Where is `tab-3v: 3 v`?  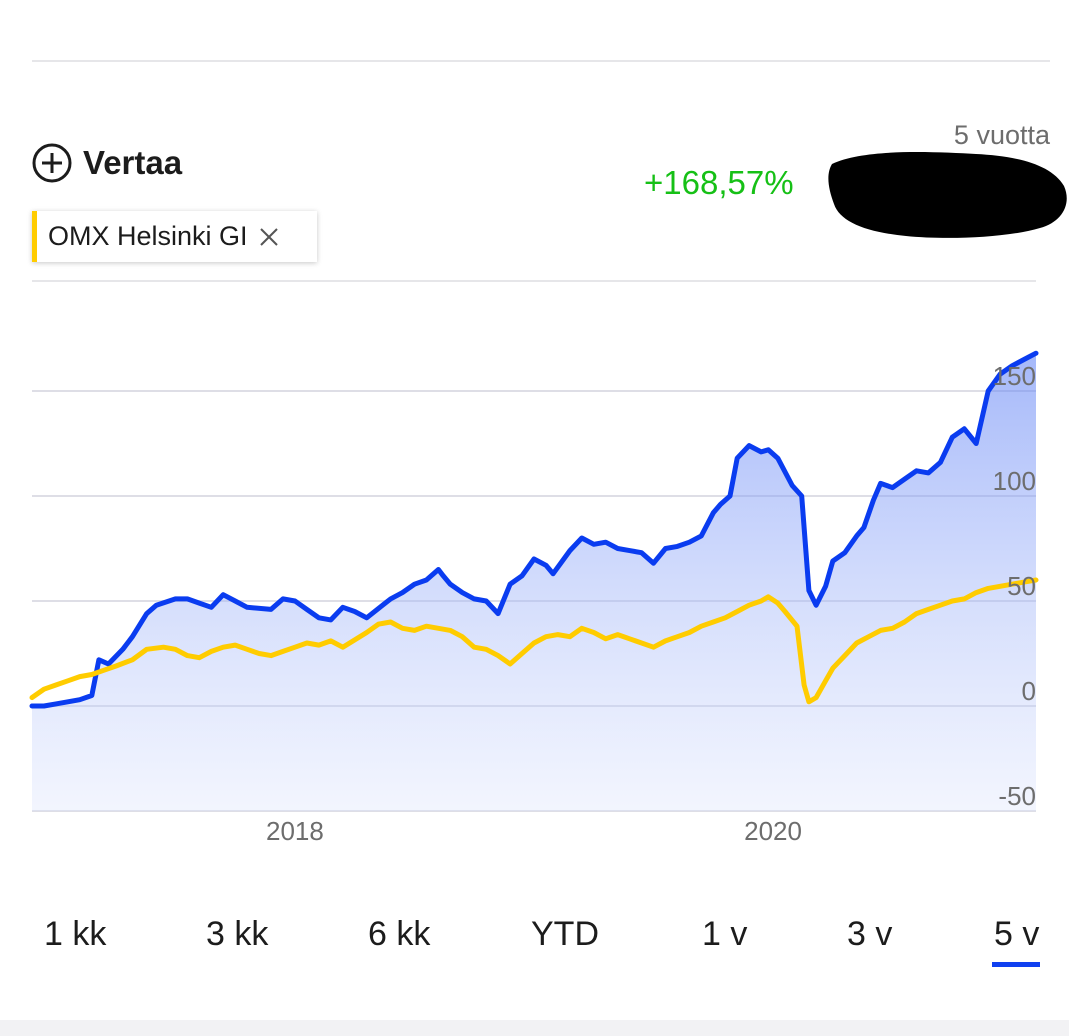
tab-3v: 3 v is located at coordinates (870, 934).